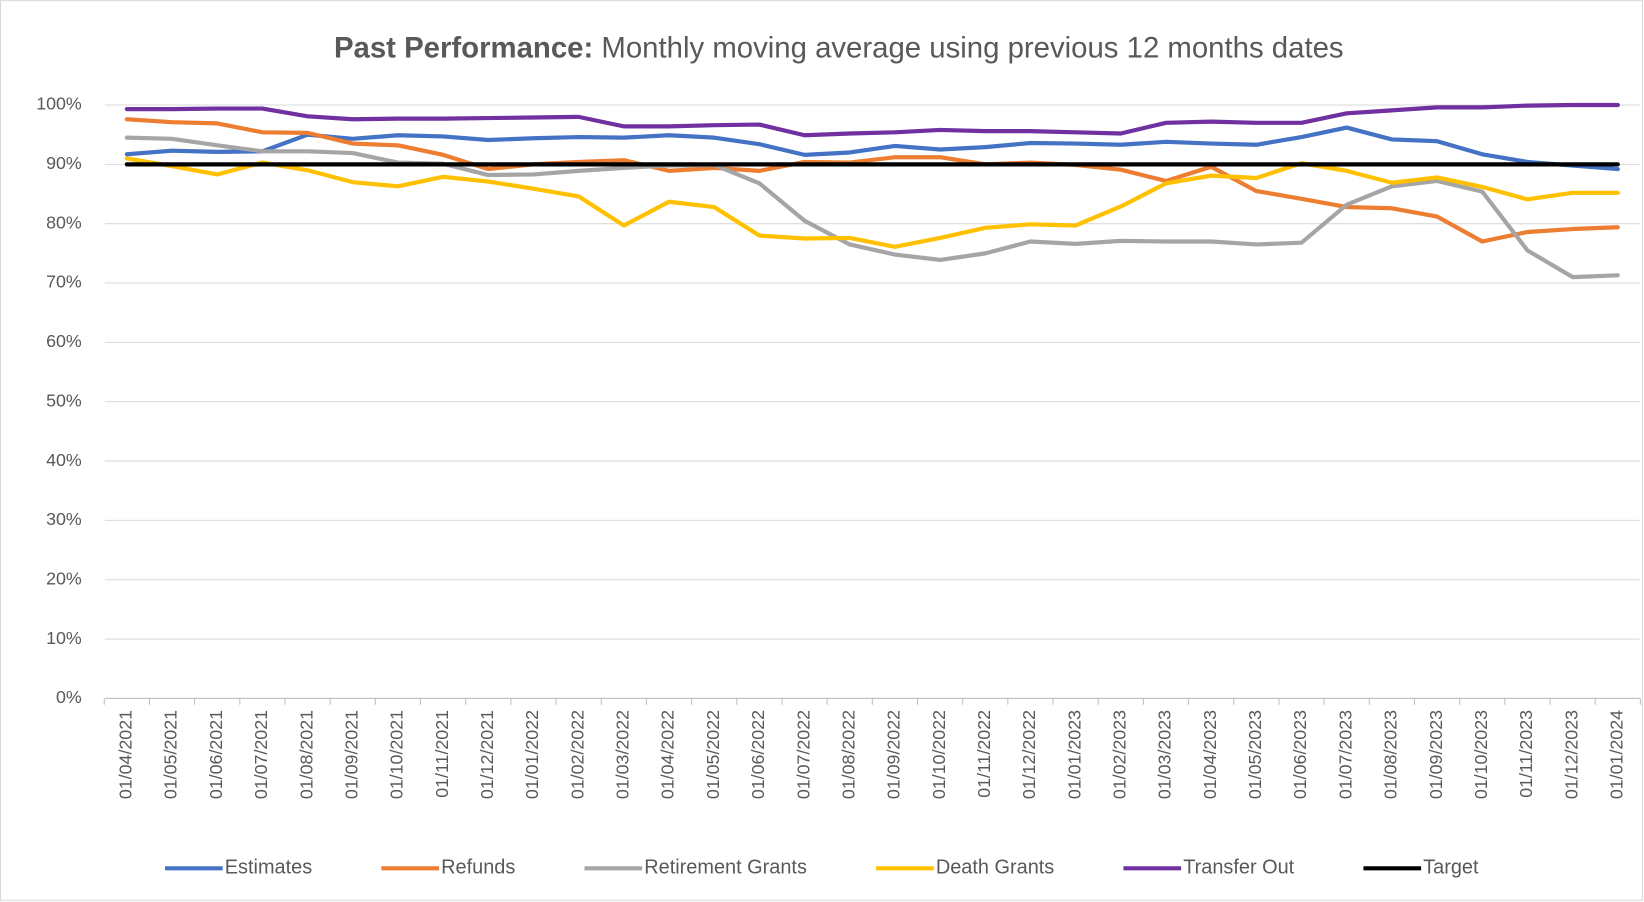 This screenshot has width=1644, height=902. What do you see at coordinates (1165, 754) in the screenshot?
I see `x-tick-label: 01/03/2023` at bounding box center [1165, 754].